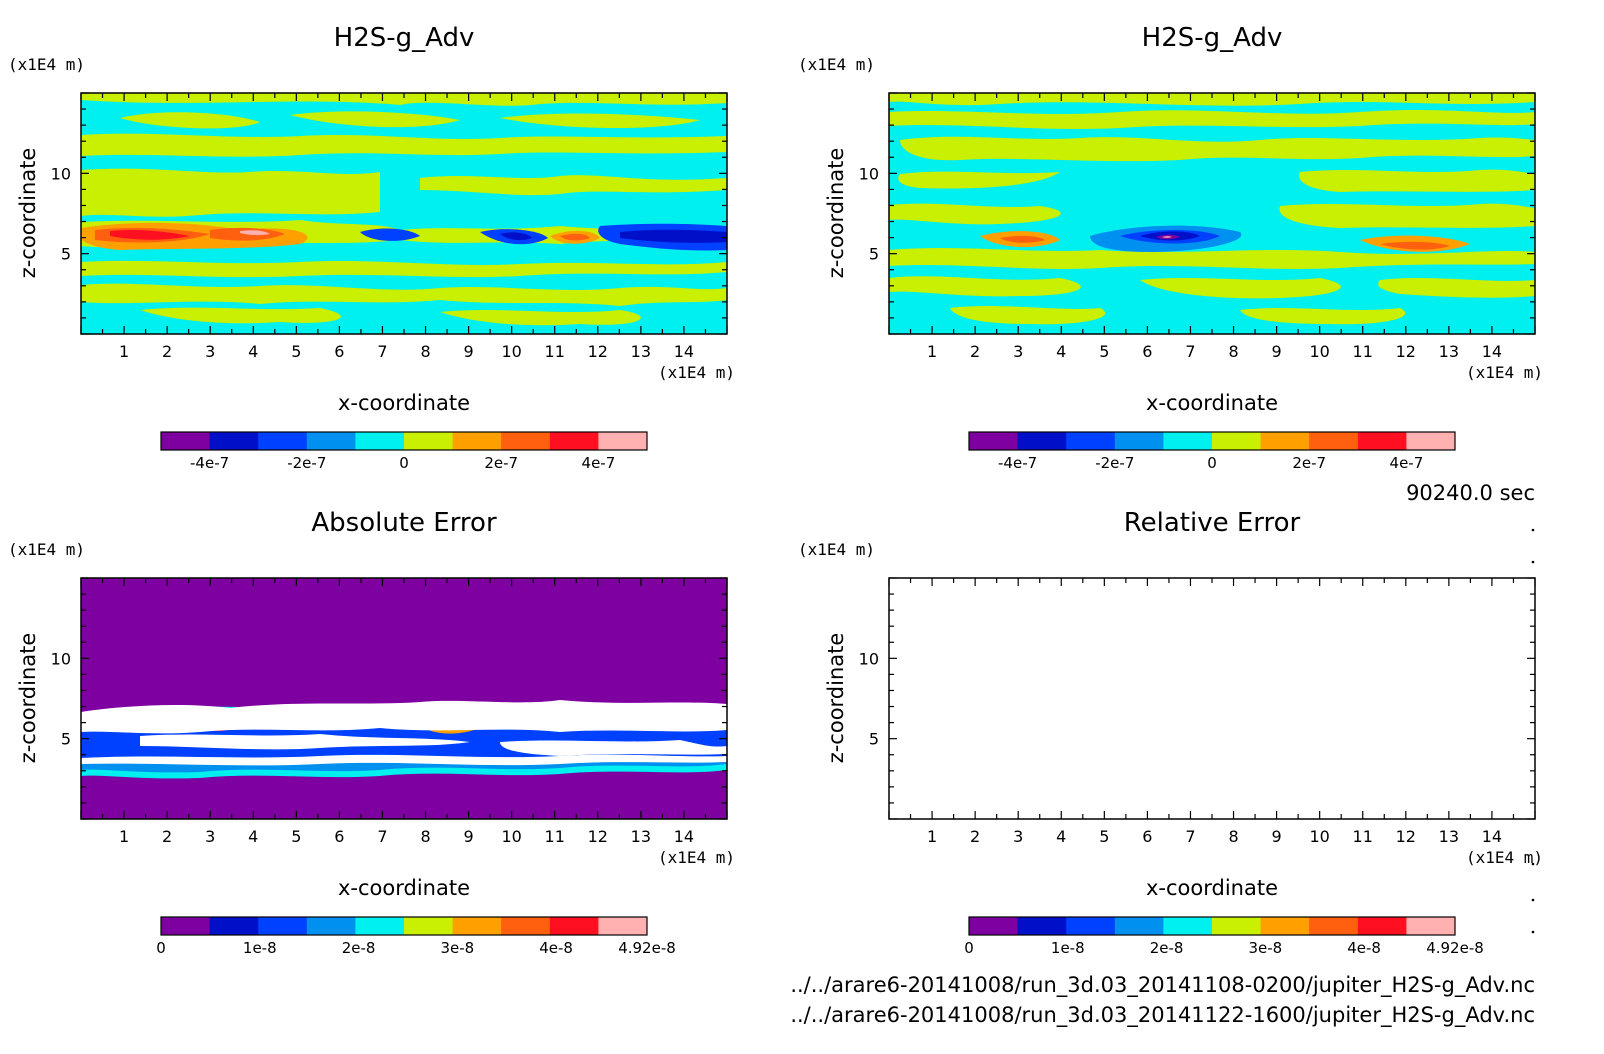  Describe the element at coordinates (61, 173) in the screenshot. I see `y-tick-label: 10` at that location.